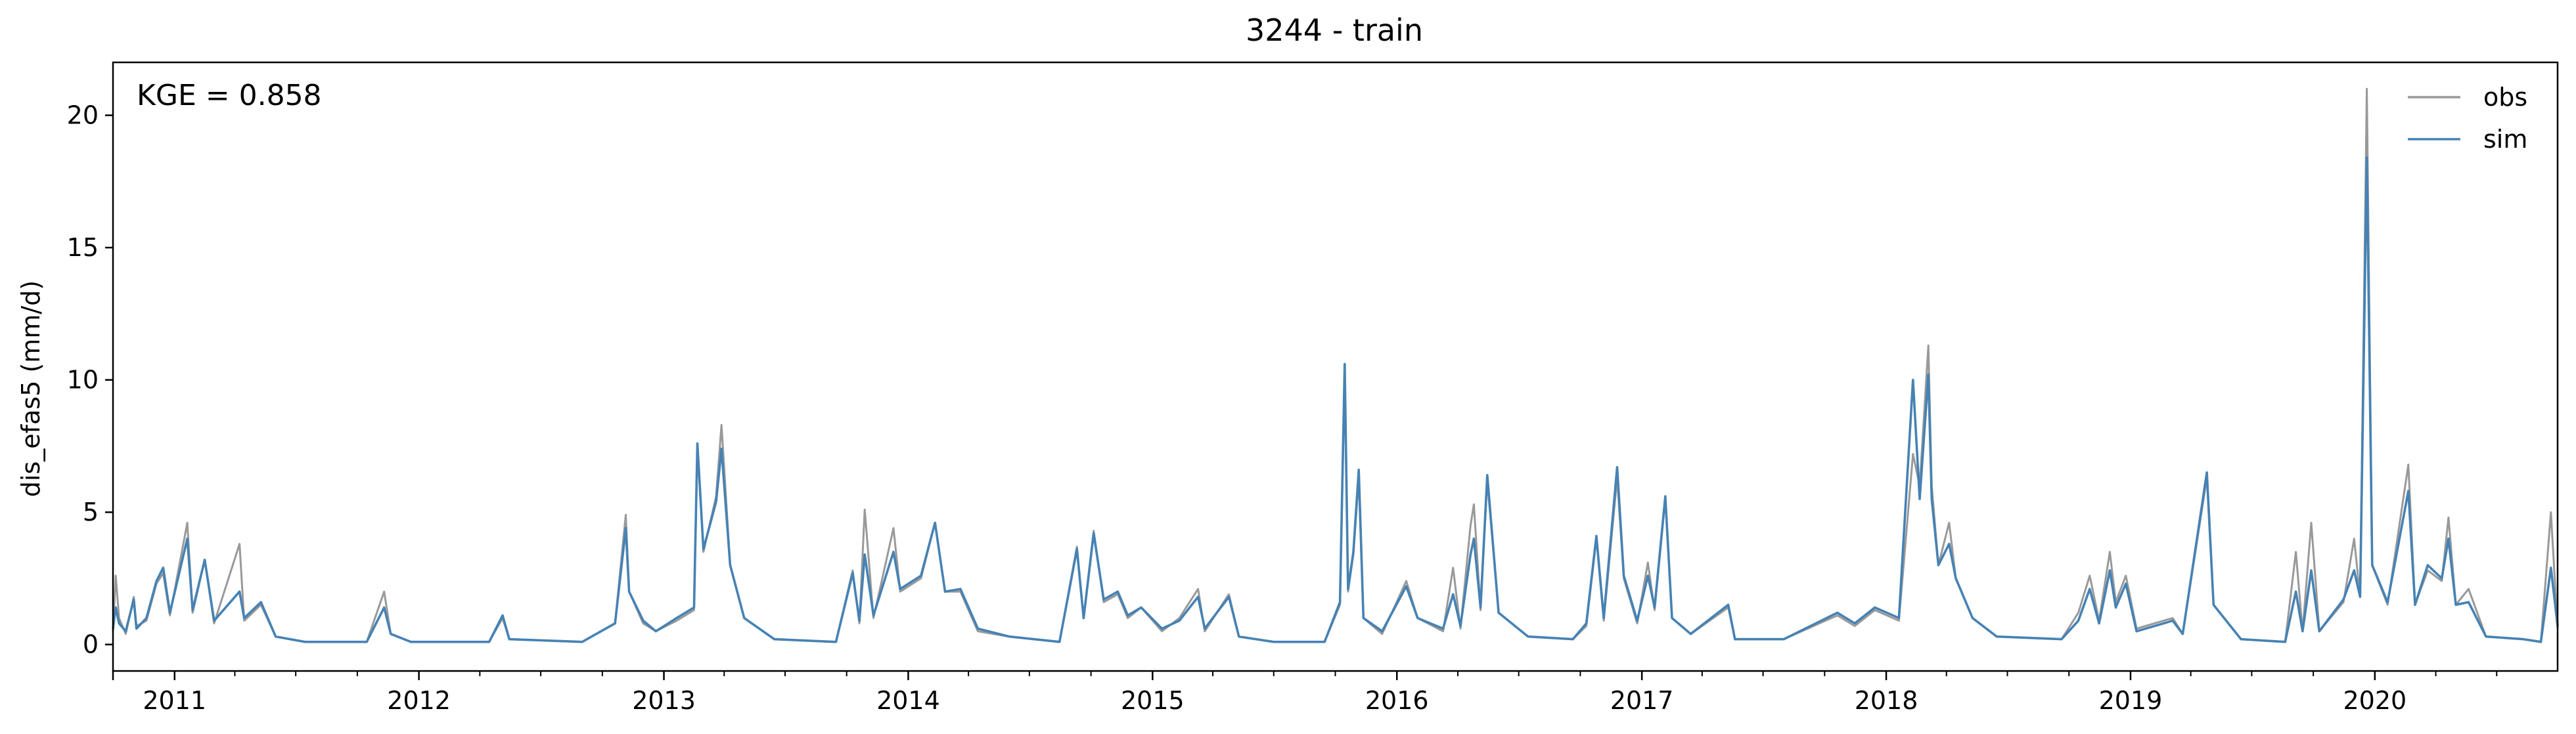 The height and width of the screenshot is (734, 2576). Describe the element at coordinates (83, 115) in the screenshot. I see `y-tick-label: 20` at that location.